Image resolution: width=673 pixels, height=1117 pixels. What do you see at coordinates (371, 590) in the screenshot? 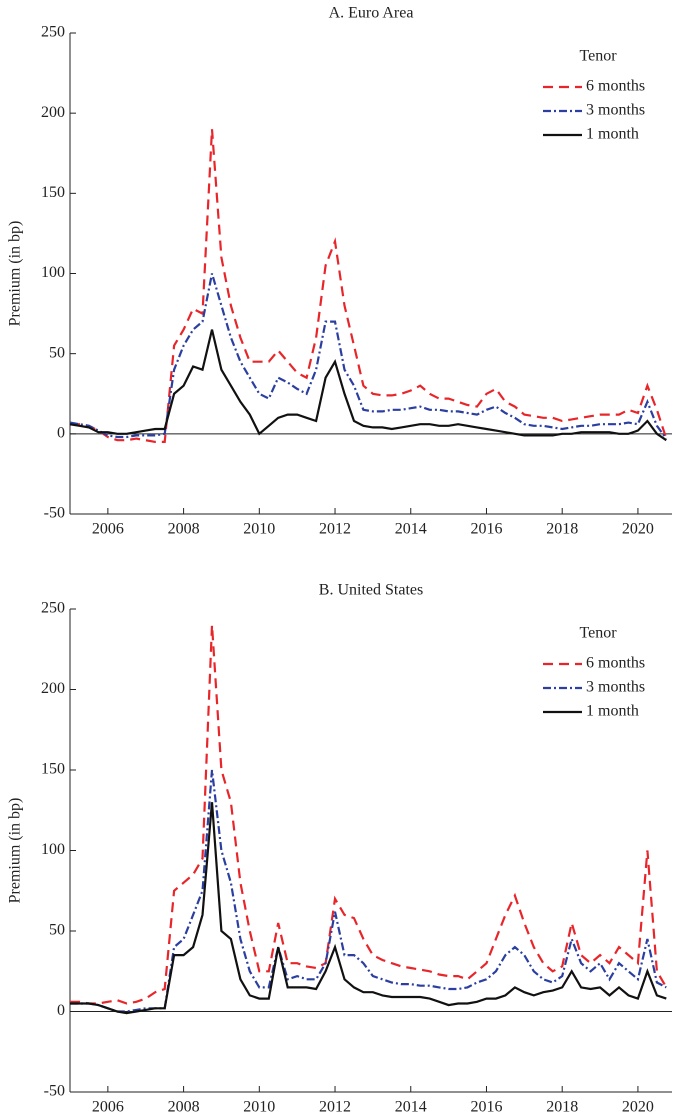
I see `panel-title: B. United States` at bounding box center [371, 590].